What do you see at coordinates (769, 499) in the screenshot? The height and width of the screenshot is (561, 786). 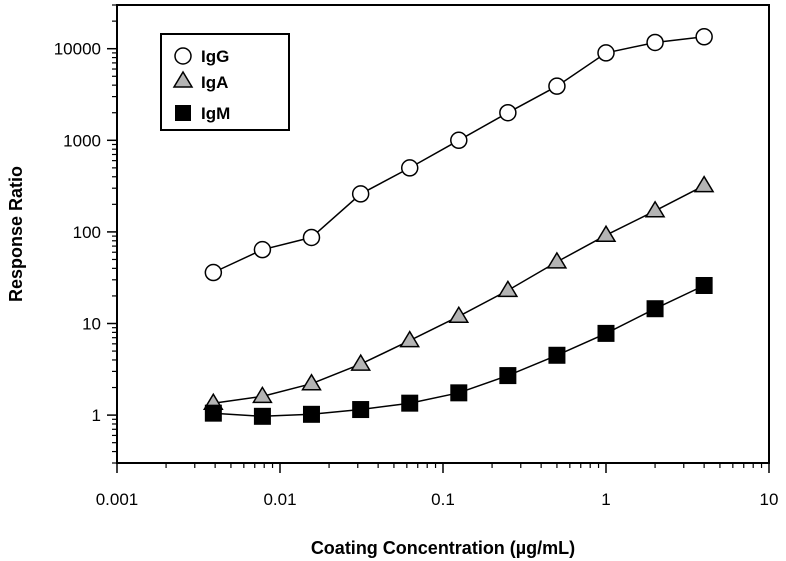 I see `x-tick-label: 10` at bounding box center [769, 499].